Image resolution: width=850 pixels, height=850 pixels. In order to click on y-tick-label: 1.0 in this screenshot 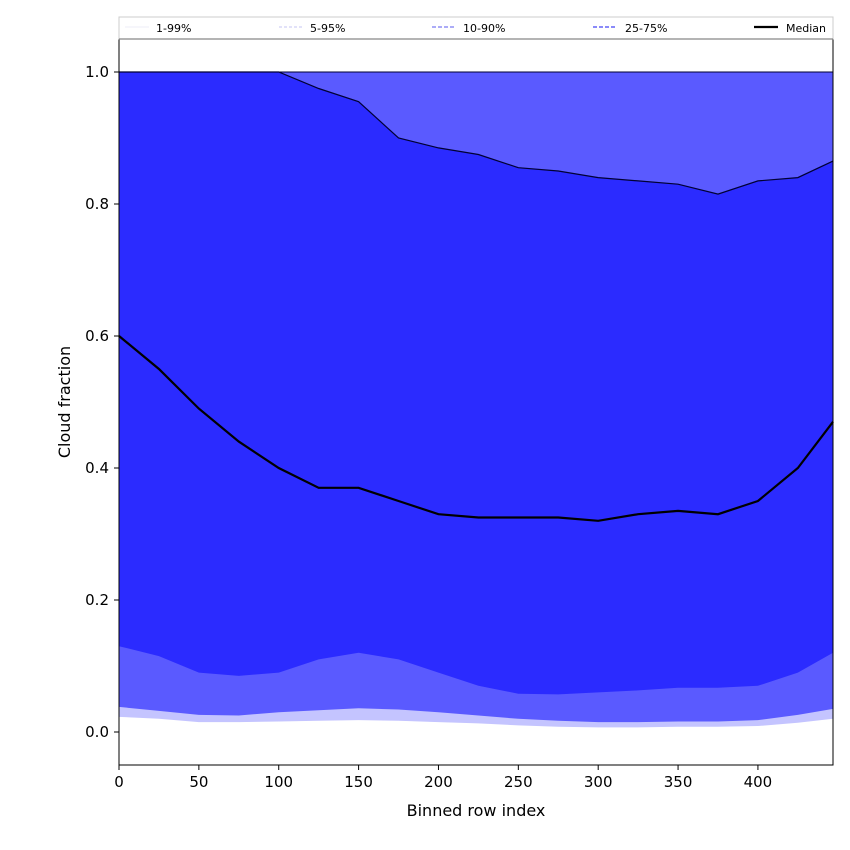, I will do `click(97, 72)`.